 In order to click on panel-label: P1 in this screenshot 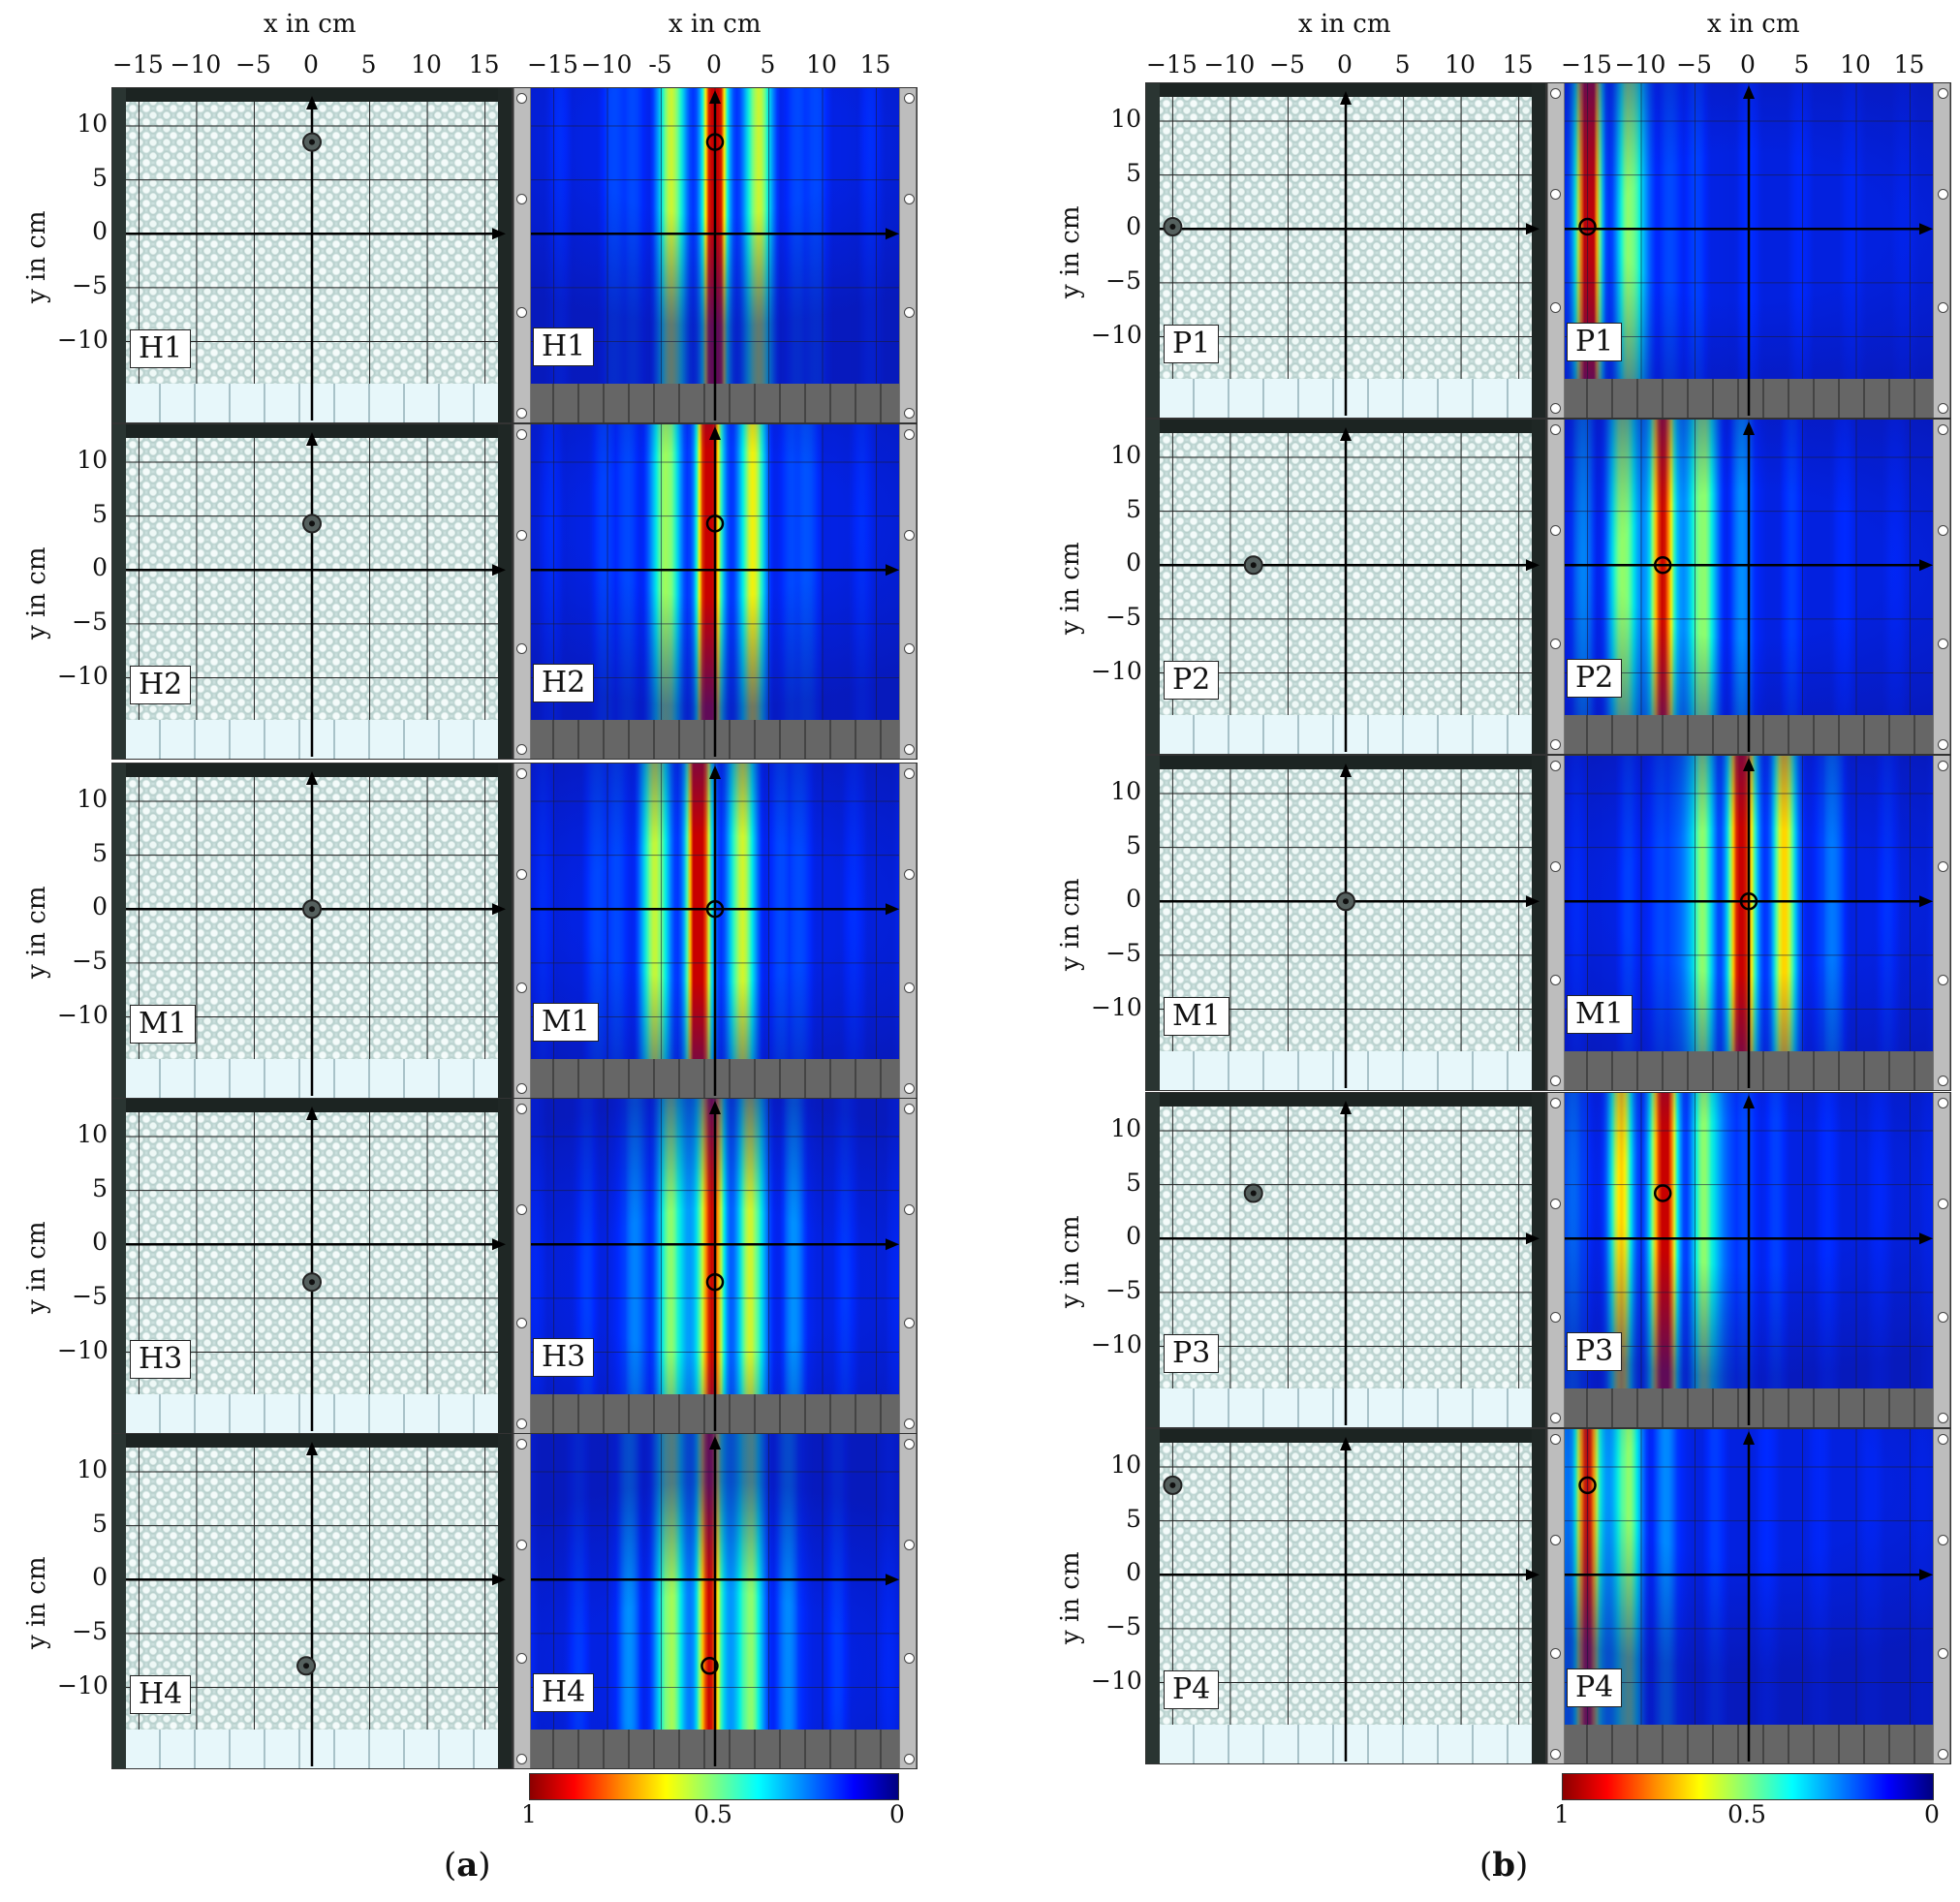, I will do `click(1192, 344)`.